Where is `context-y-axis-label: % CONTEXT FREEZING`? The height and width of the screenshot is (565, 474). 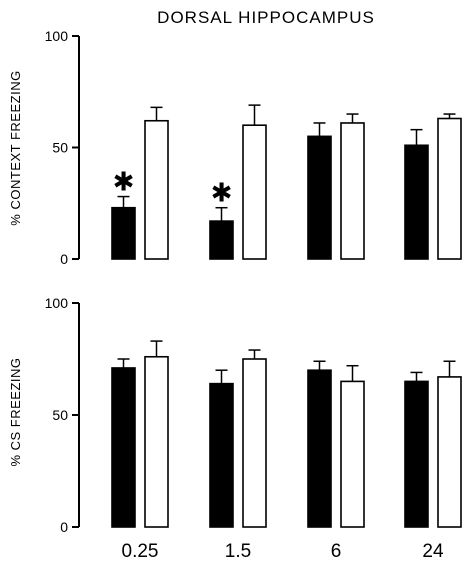
context-y-axis-label: % CONTEXT FREEZING is located at coordinates (15, 147).